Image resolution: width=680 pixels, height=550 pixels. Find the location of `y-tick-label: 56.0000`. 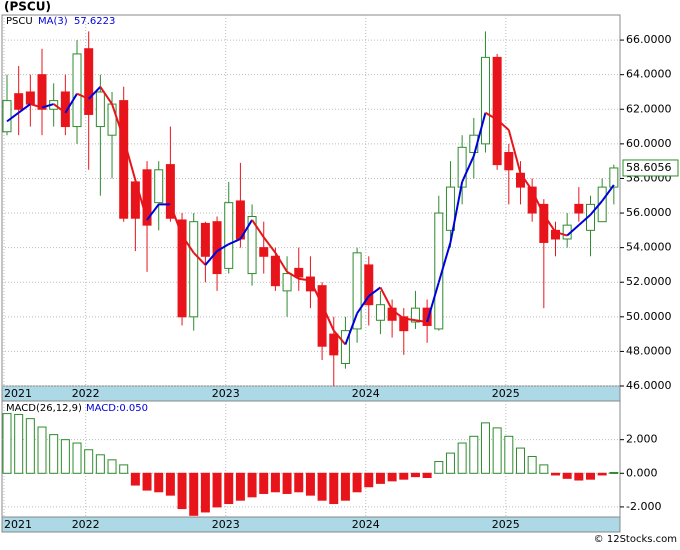

y-tick-label: 56.0000 is located at coordinates (649, 212).